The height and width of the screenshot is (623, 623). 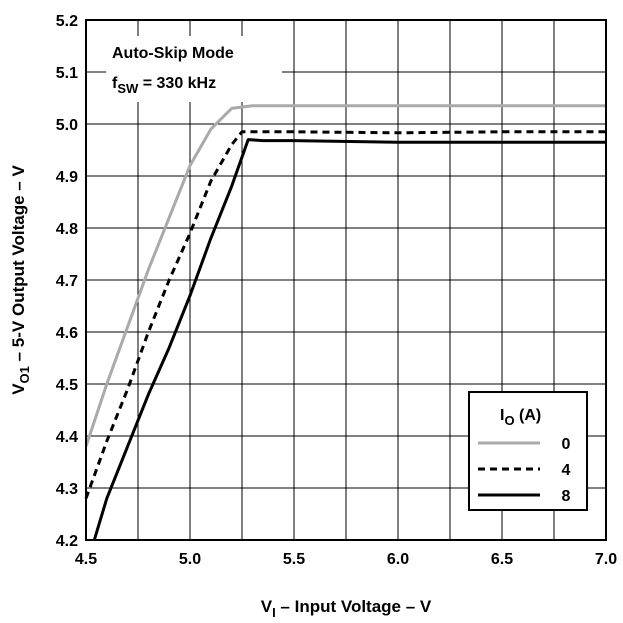 What do you see at coordinates (67, 541) in the screenshot?
I see `y-tick-label: 4.2` at bounding box center [67, 541].